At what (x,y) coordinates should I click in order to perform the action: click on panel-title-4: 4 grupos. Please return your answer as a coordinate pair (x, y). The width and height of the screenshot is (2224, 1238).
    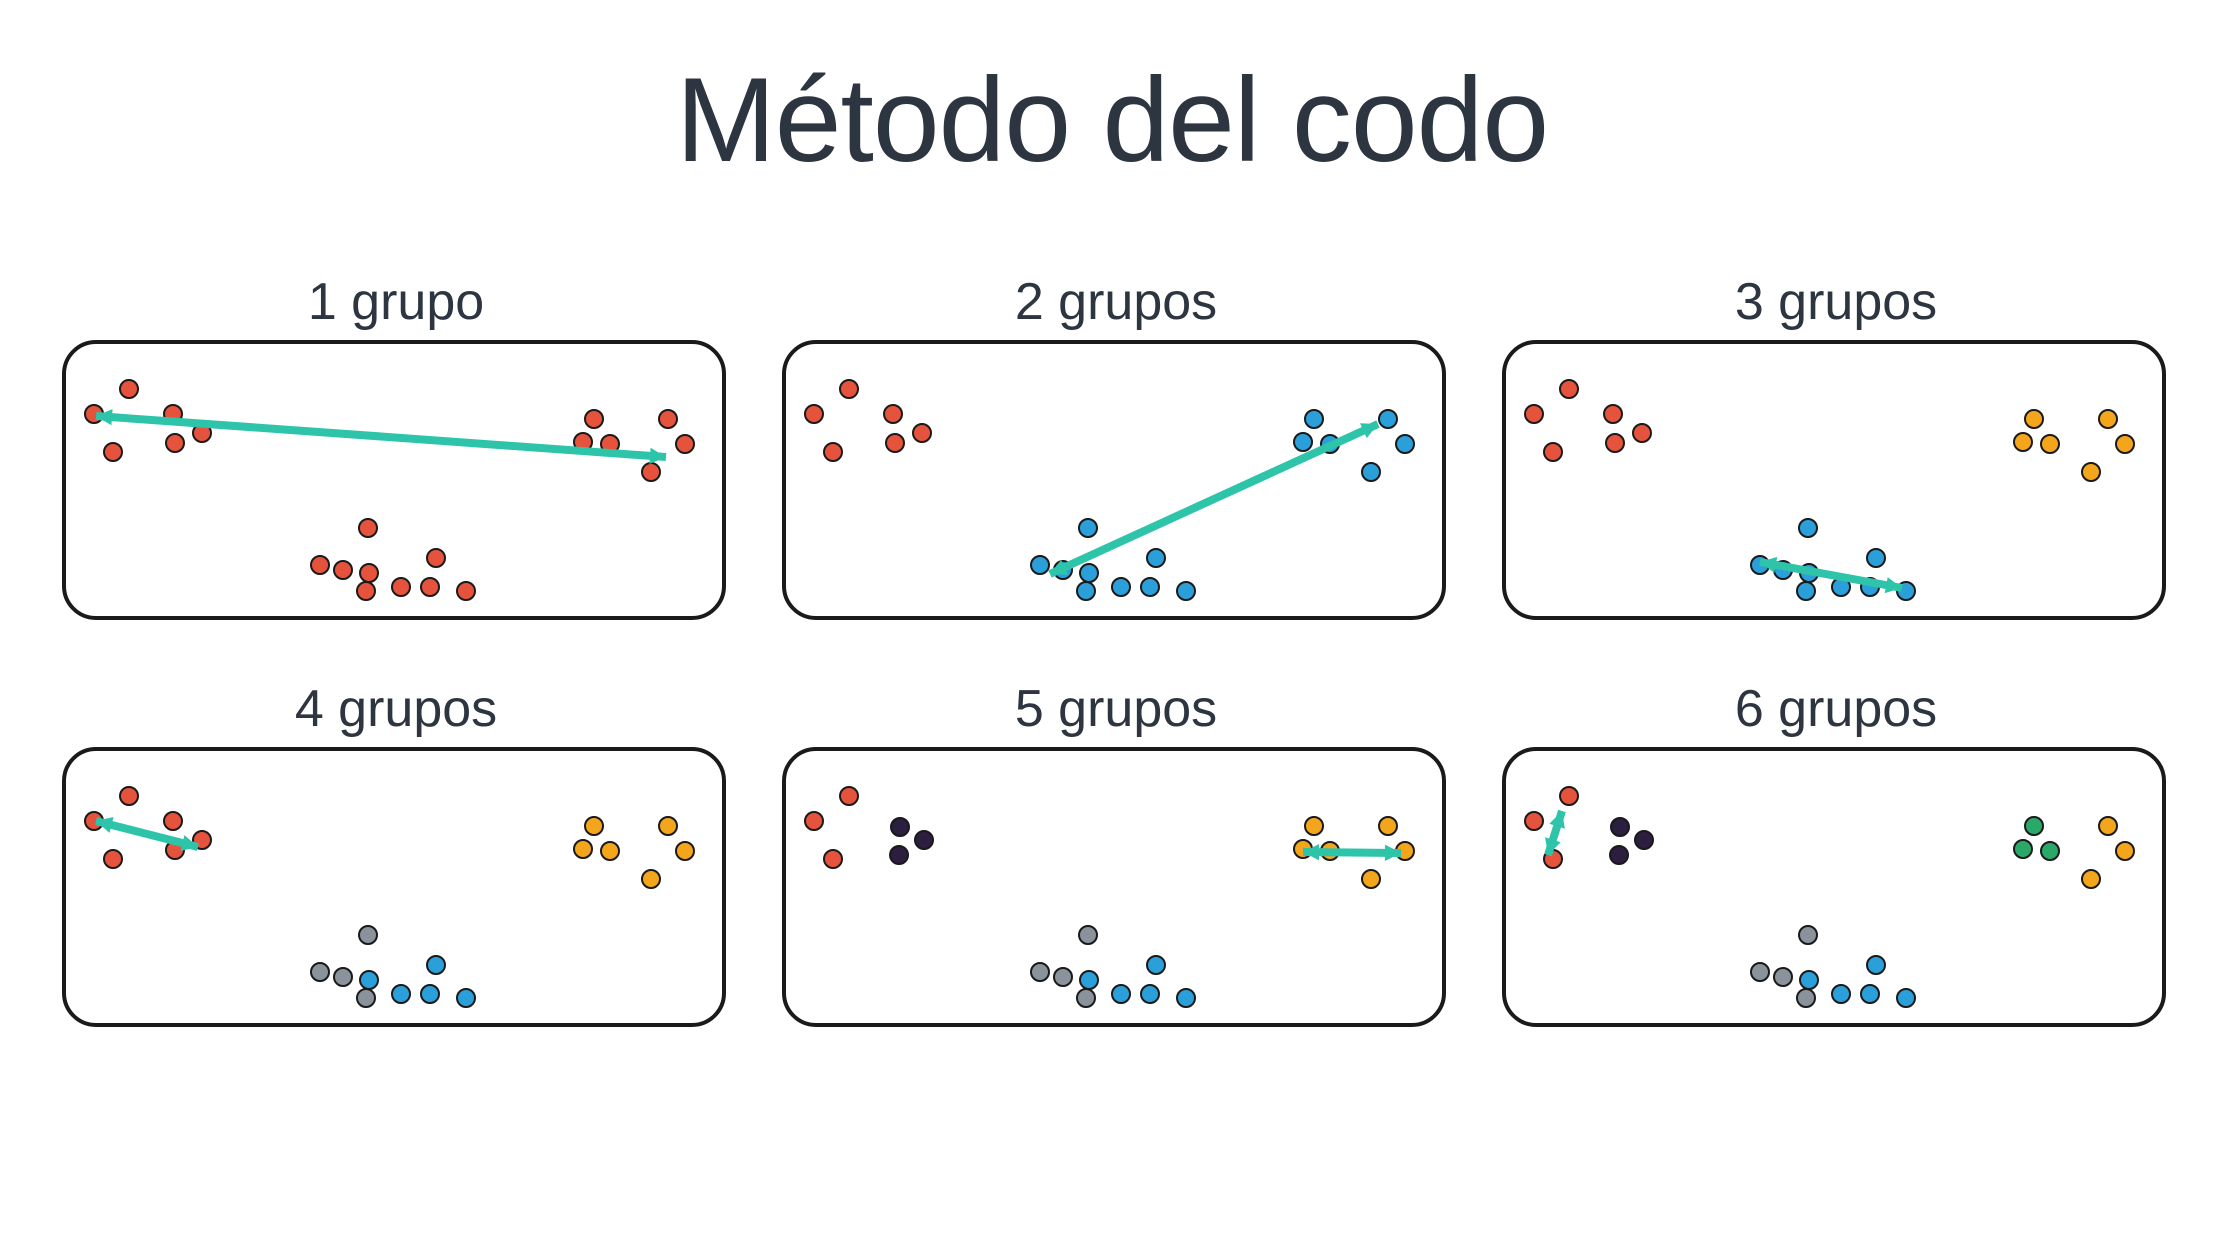
    Looking at the image, I should click on (396, 709).